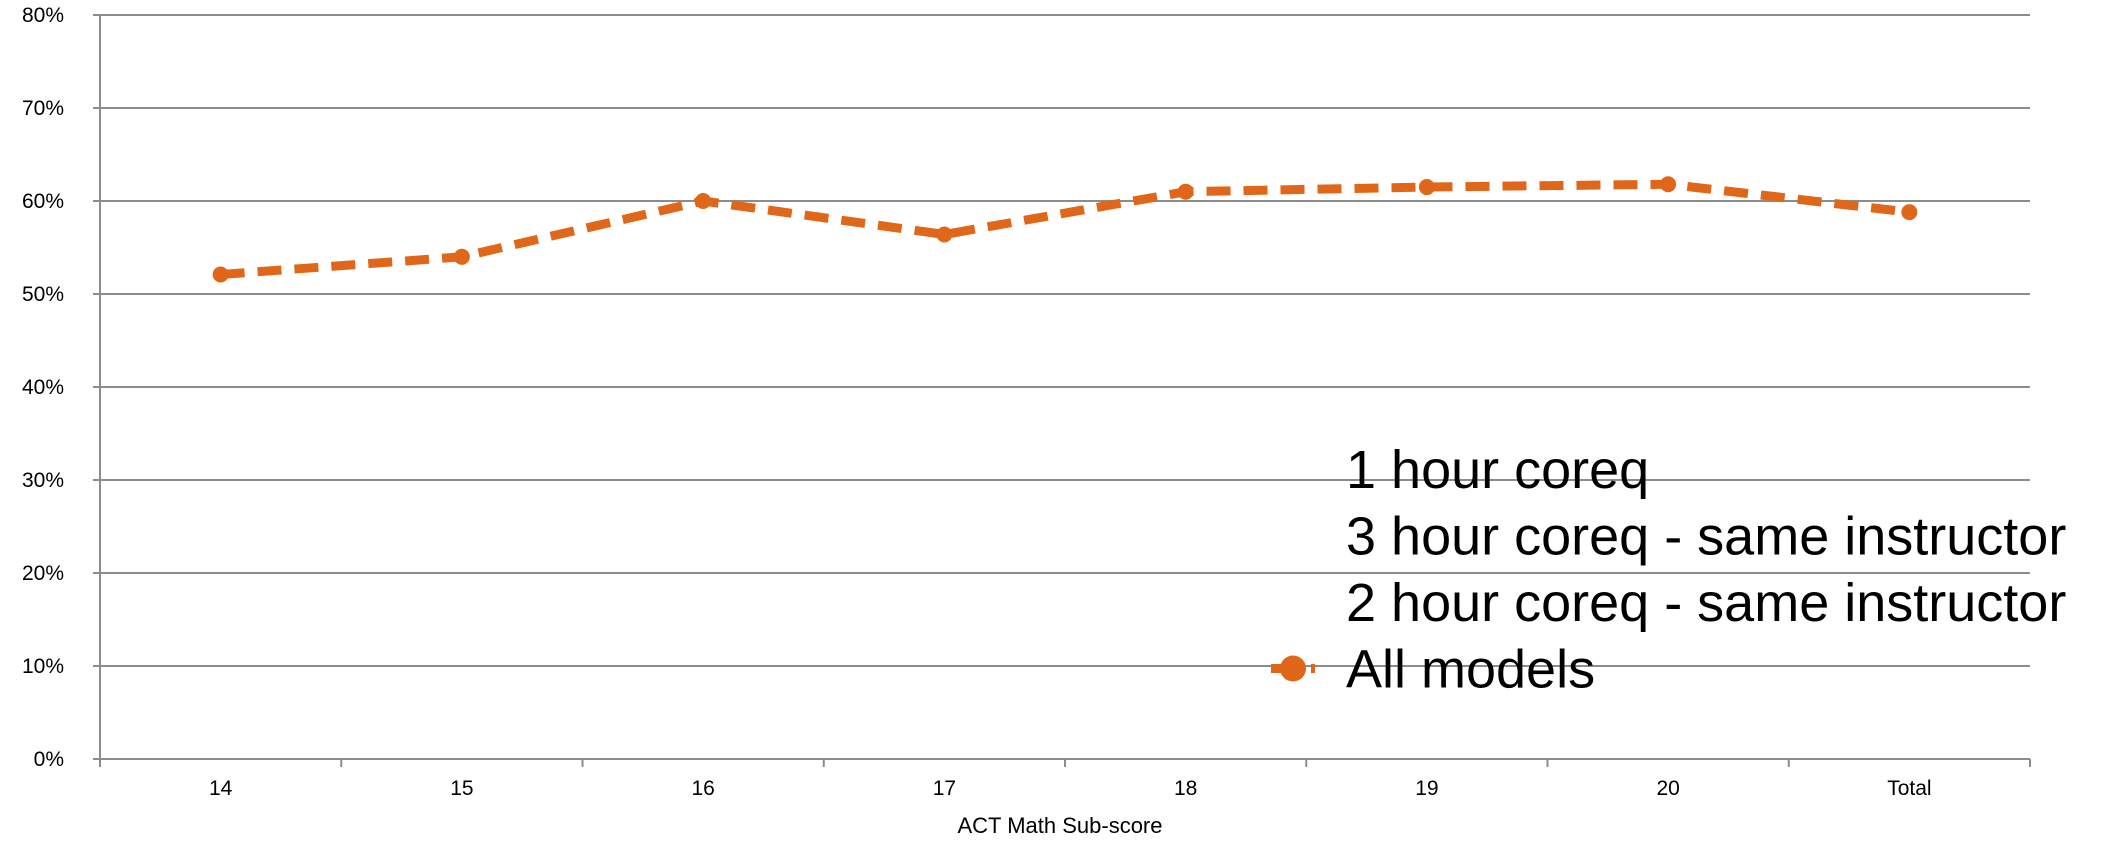 This screenshot has width=2118, height=843. What do you see at coordinates (1497, 470) in the screenshot?
I see `legend-label: 1 hour coreq` at bounding box center [1497, 470].